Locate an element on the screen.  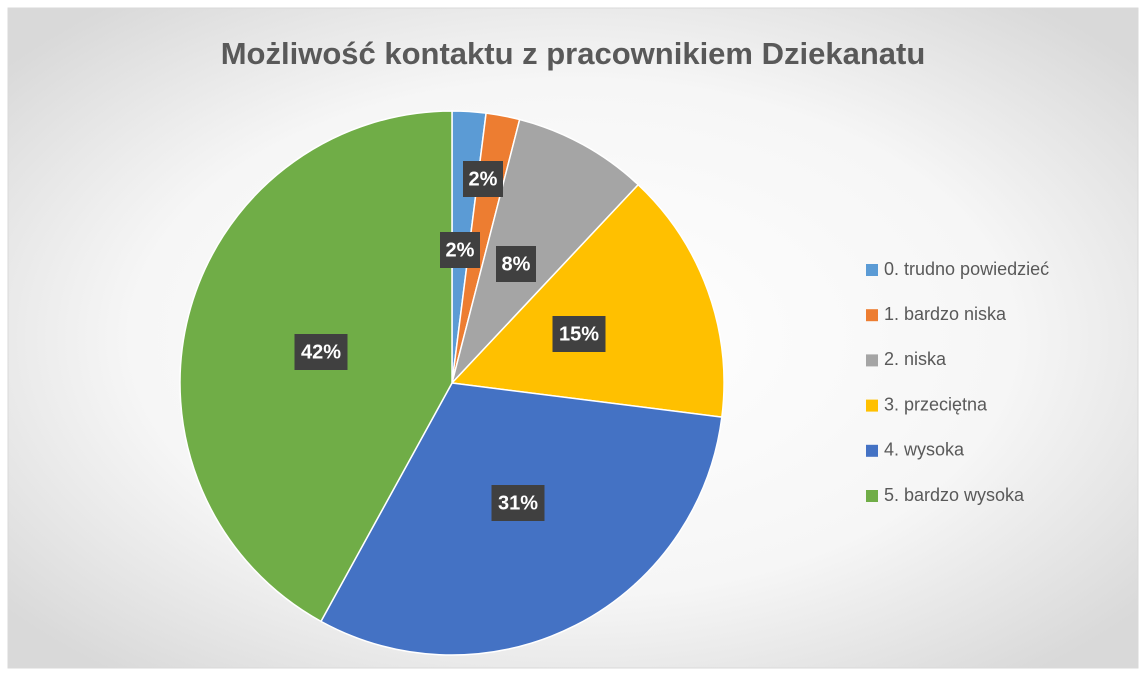
legend-label: 4. wysoka is located at coordinates (924, 450).